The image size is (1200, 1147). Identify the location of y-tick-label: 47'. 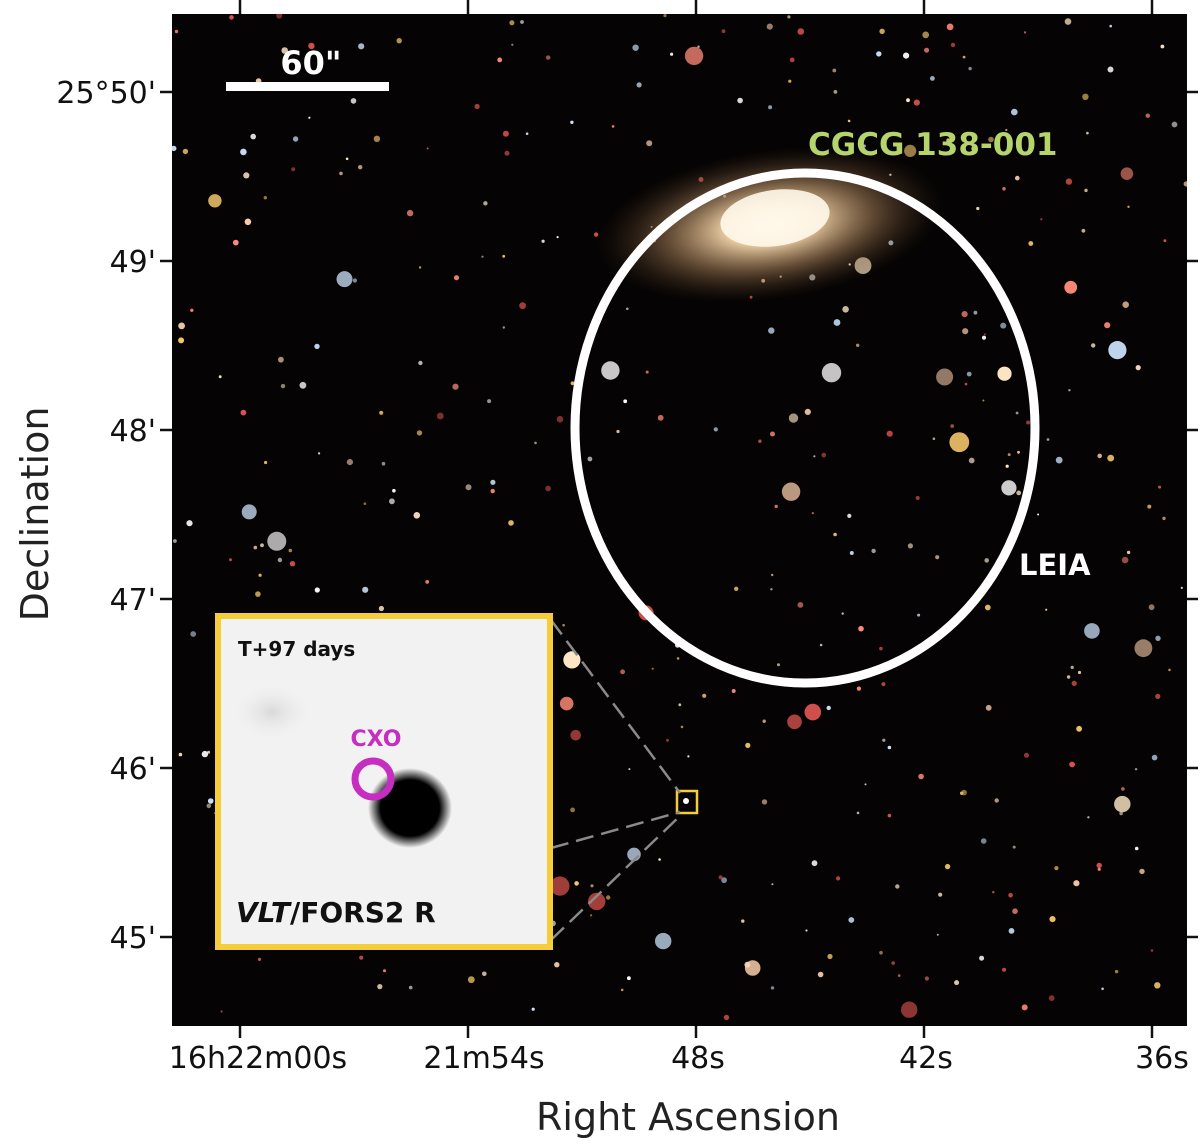
(133, 600).